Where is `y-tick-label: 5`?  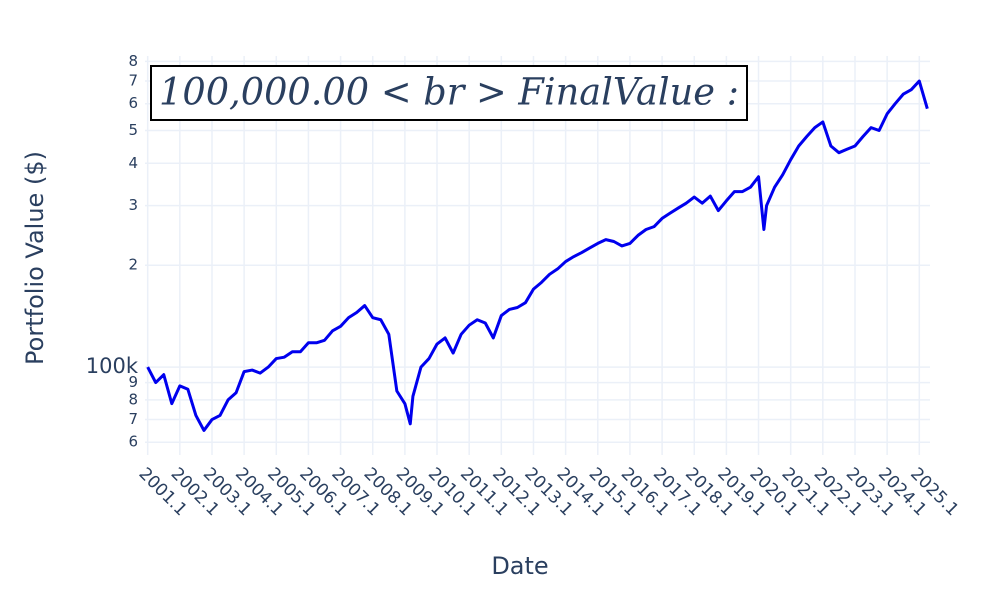 y-tick-label: 5 is located at coordinates (133, 130).